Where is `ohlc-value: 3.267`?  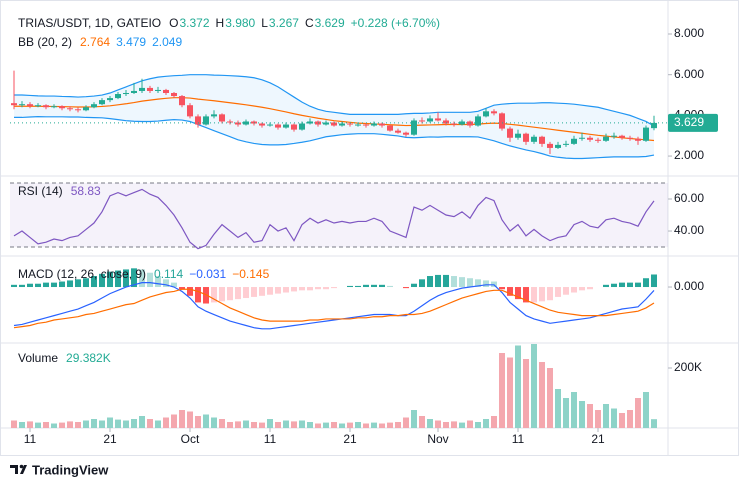
ohlc-value: 3.267 is located at coordinates (284, 23).